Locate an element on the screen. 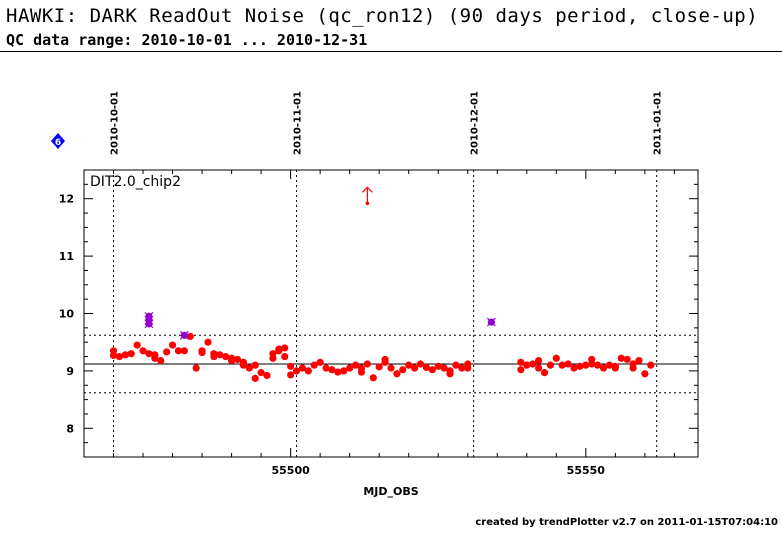 This screenshot has height=542, width=782. date-marker-label: 2010-10-01 is located at coordinates (115, 123).